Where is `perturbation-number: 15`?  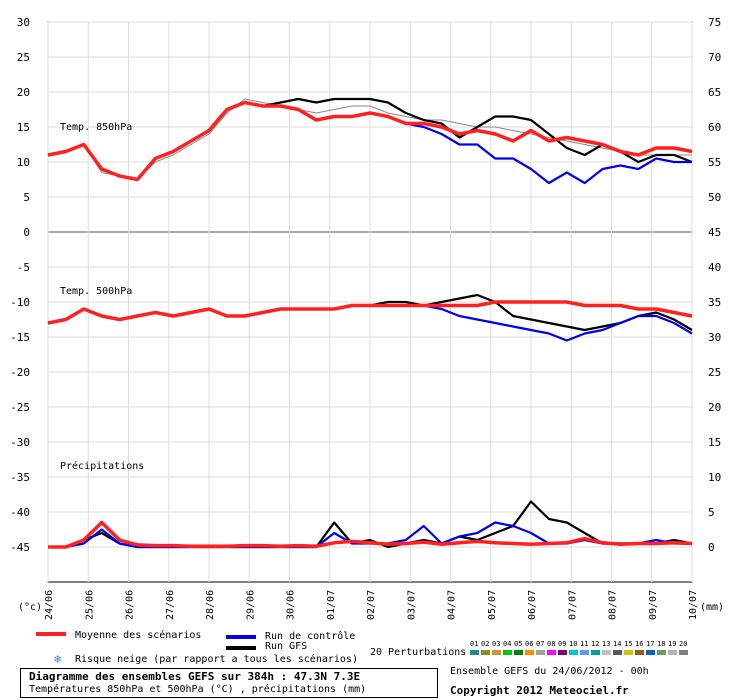 perturbation-number: 15 is located at coordinates (628, 644).